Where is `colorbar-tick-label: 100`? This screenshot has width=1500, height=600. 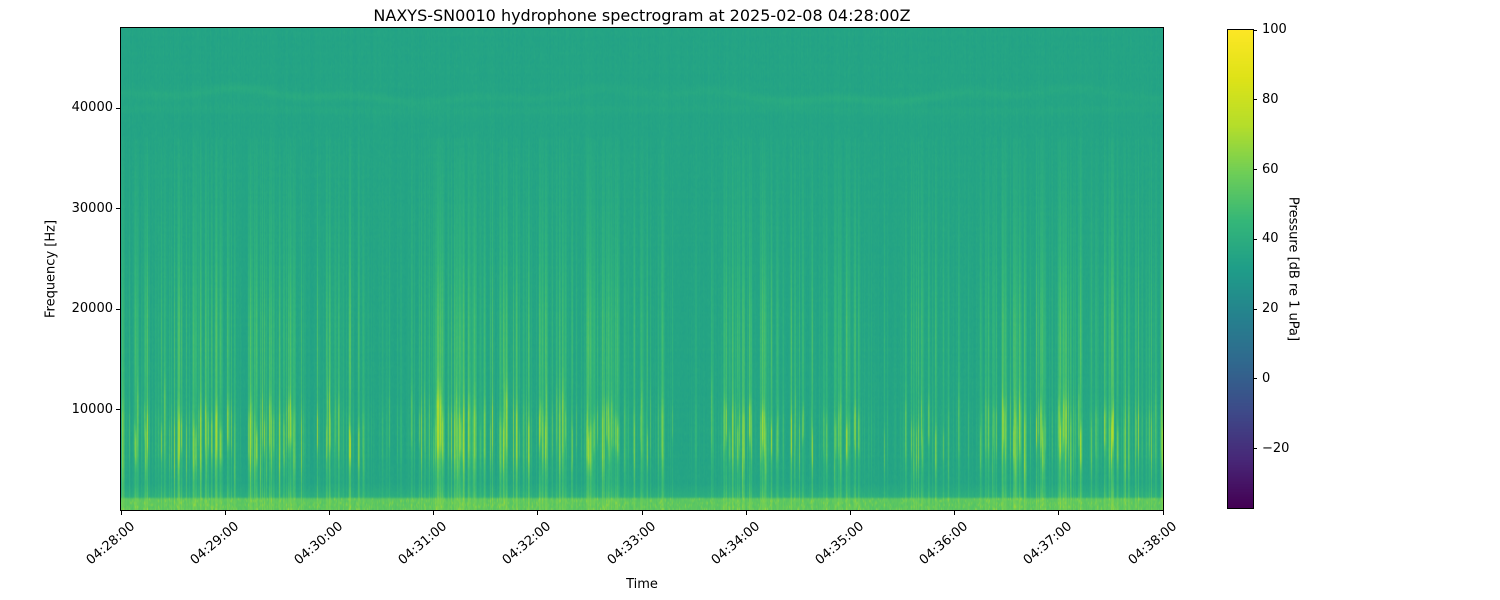
colorbar-tick-label: 100 is located at coordinates (1274, 29).